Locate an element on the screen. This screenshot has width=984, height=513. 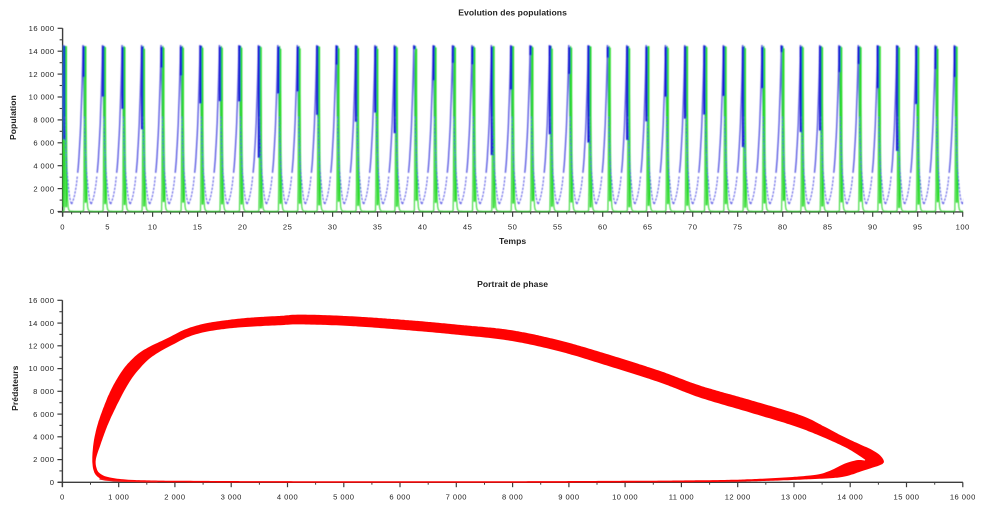
svg-text: 15 000 is located at coordinates (907, 497).